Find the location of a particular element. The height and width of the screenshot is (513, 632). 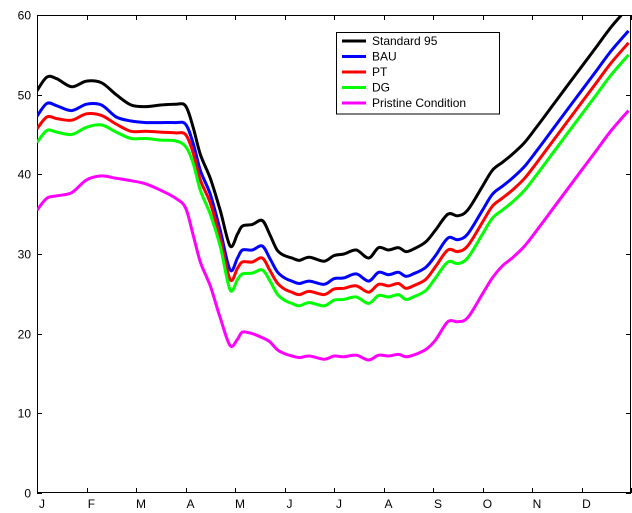

y-tick-label: 0 is located at coordinates (27, 494).